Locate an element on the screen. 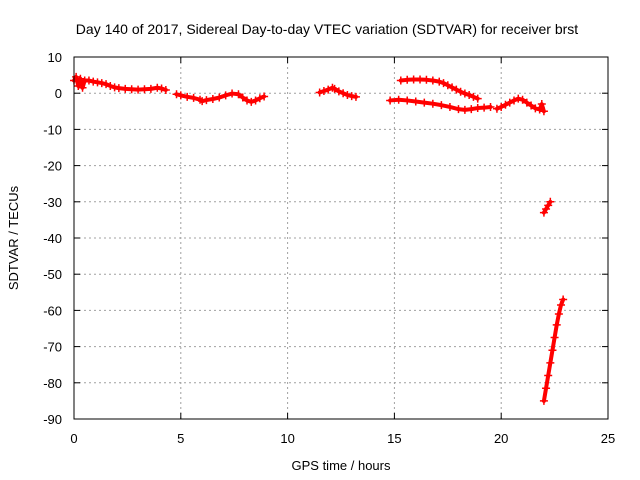 Image resolution: width=640 pixels, height=480 pixels. x-axis-label: GPS time / hours is located at coordinates (341, 465).